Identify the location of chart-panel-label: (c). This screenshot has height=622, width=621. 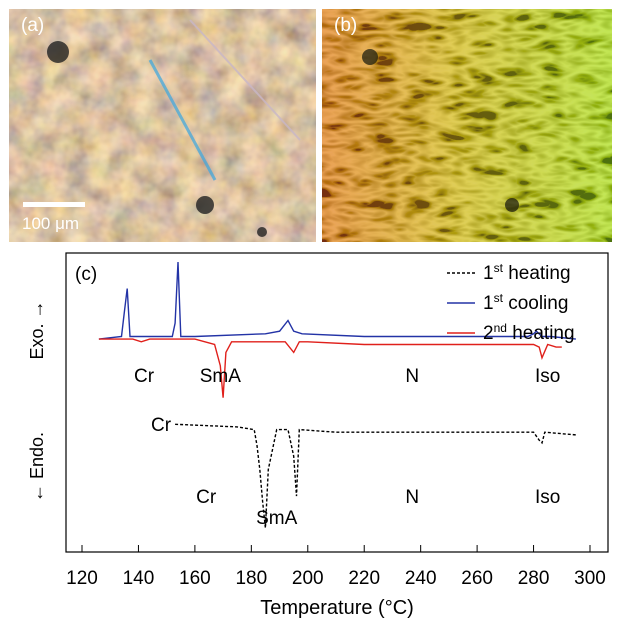
(86, 274).